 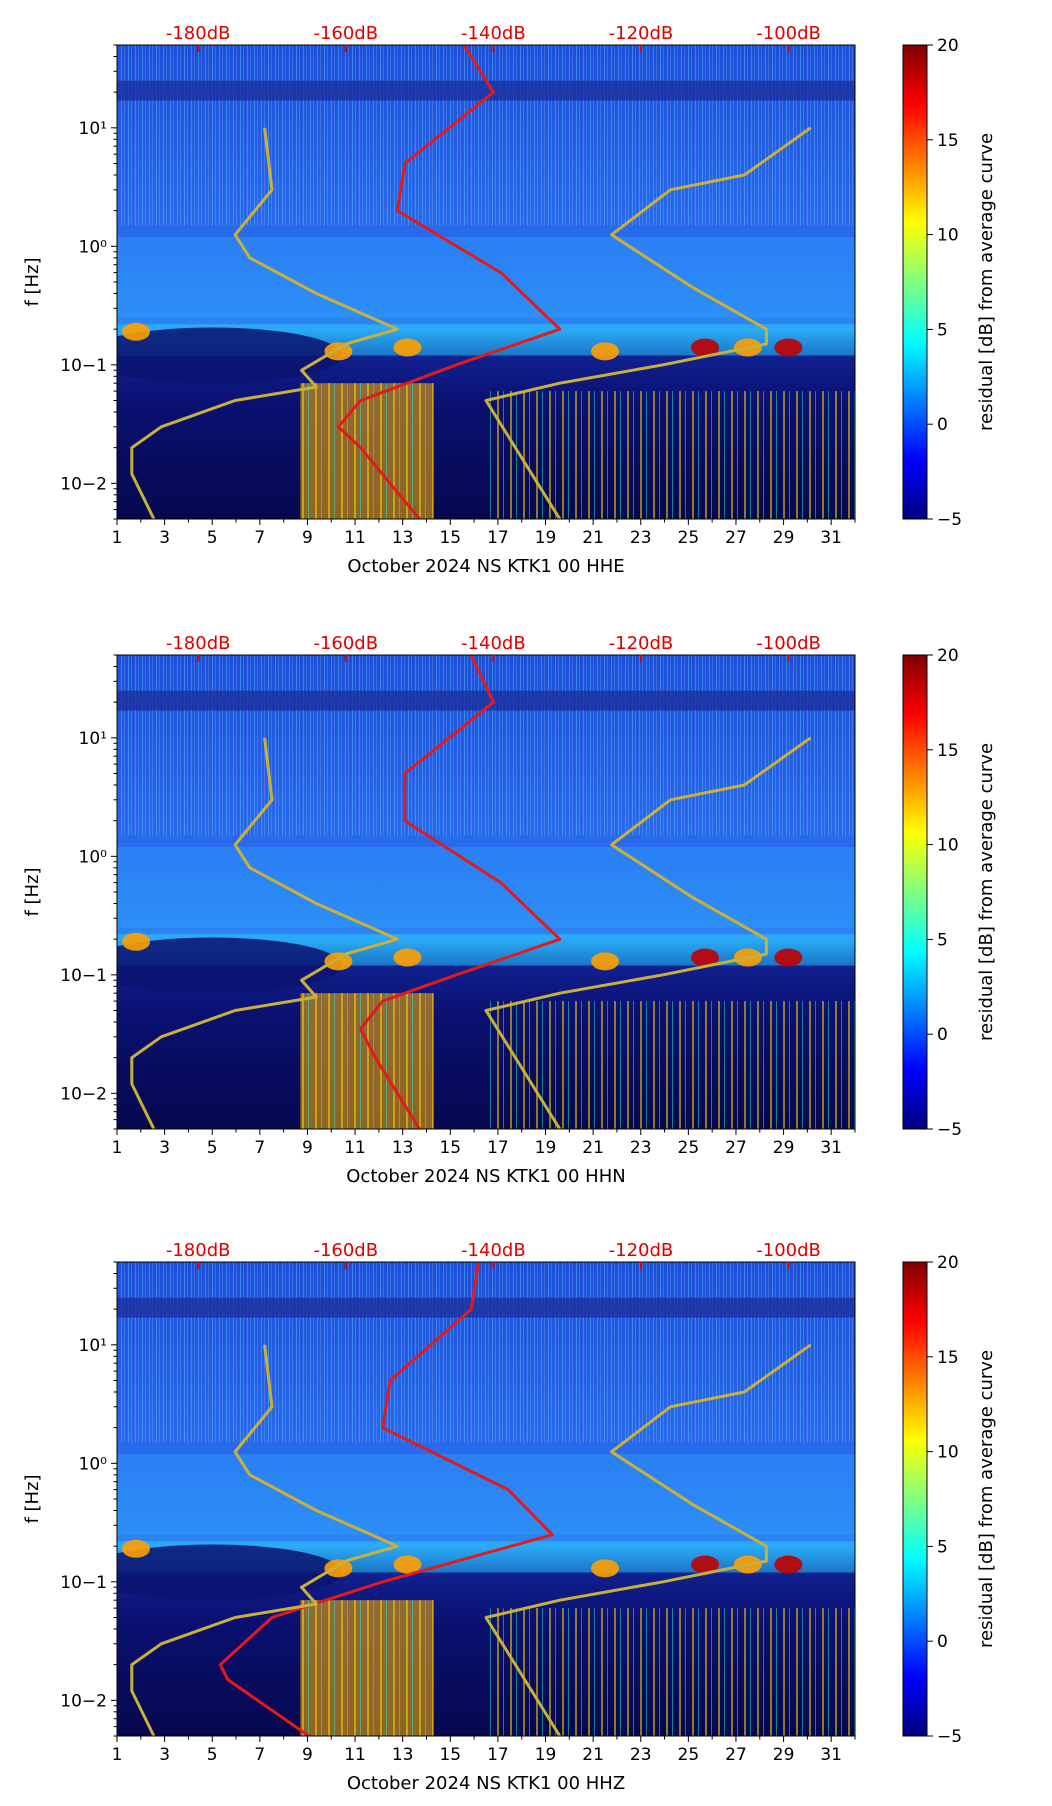 I want to click on colorbar-tick-label: −5, so click(x=949, y=1737).